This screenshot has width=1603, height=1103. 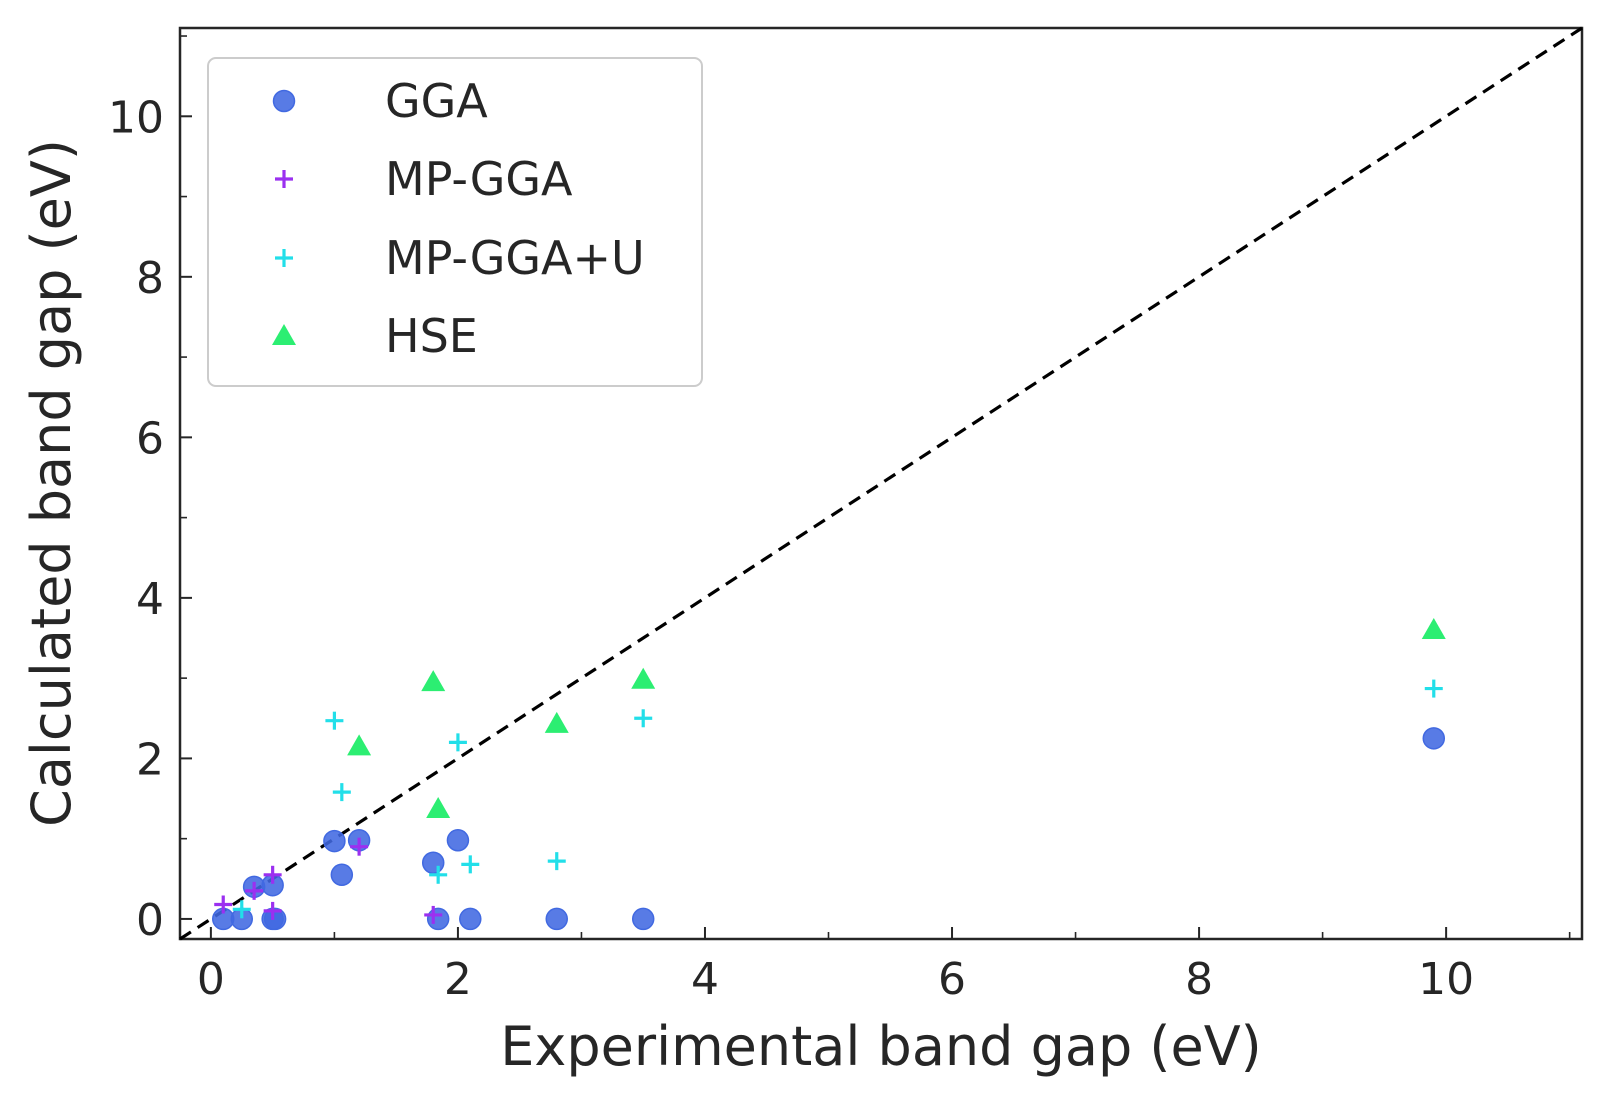 I want to click on x-tick-label: 10, so click(x=1446, y=979).